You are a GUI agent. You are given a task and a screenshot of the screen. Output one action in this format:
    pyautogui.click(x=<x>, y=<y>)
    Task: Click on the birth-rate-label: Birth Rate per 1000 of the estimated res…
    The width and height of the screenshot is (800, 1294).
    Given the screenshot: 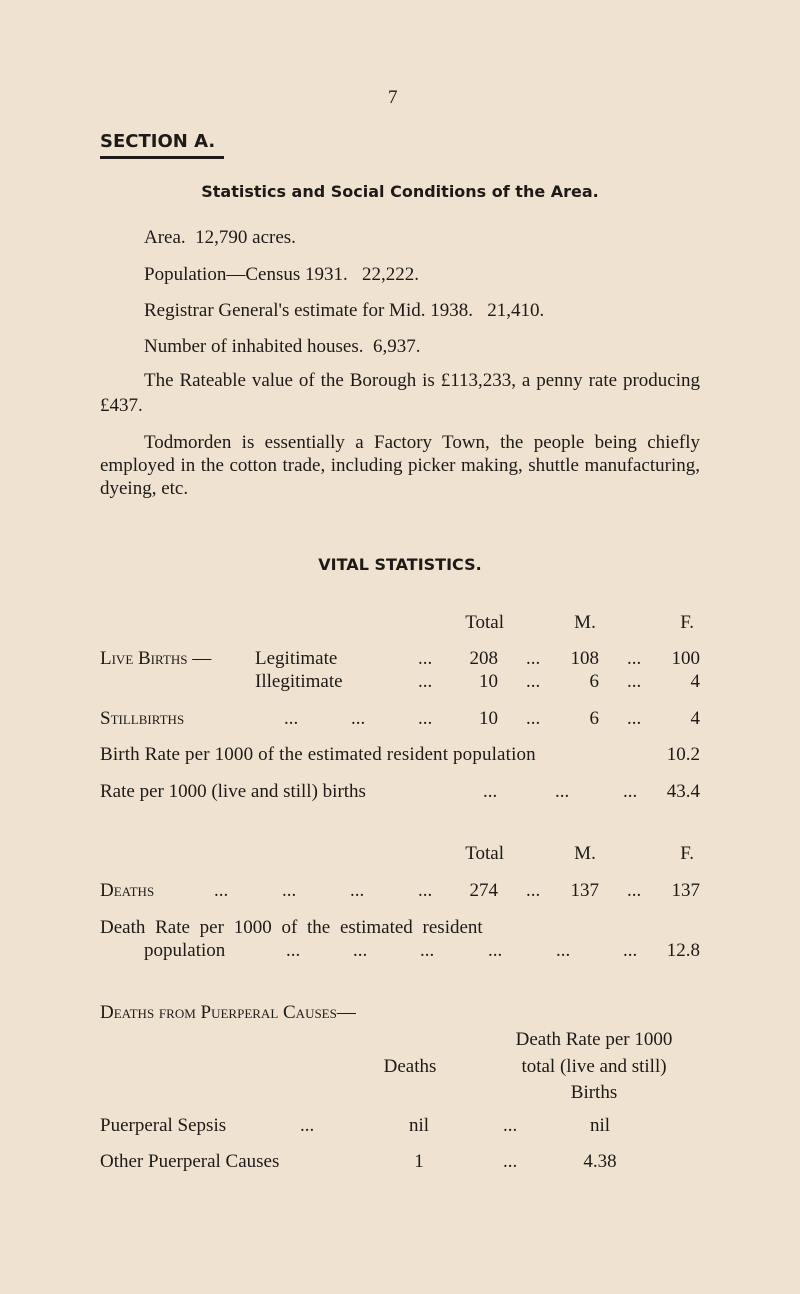 What is the action you would take?
    pyautogui.click(x=318, y=754)
    